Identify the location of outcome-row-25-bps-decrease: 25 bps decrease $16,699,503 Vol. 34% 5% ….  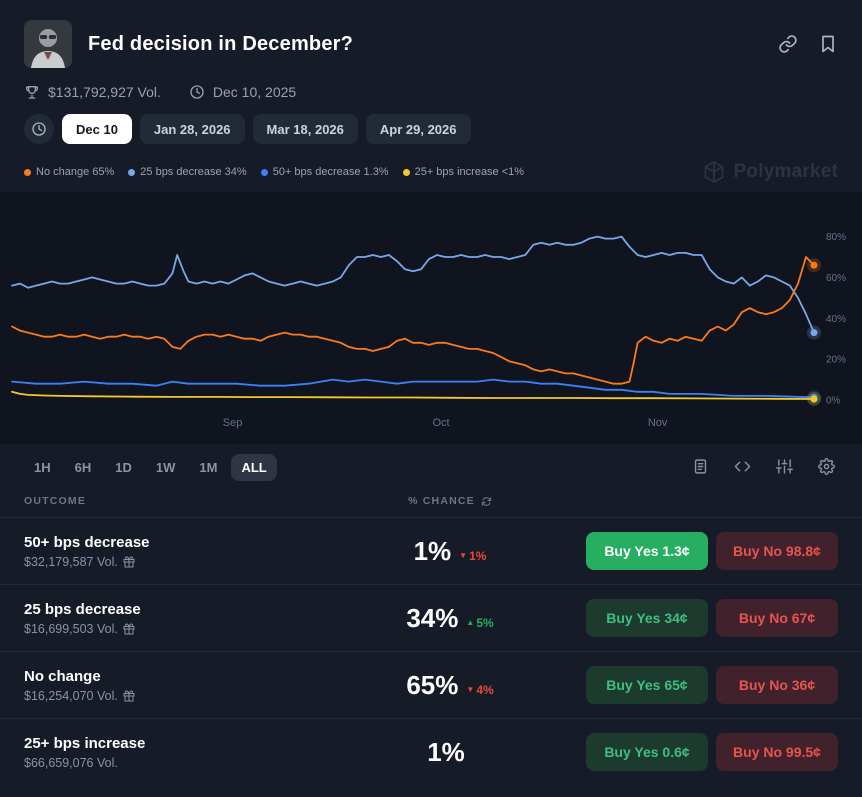
(431, 617).